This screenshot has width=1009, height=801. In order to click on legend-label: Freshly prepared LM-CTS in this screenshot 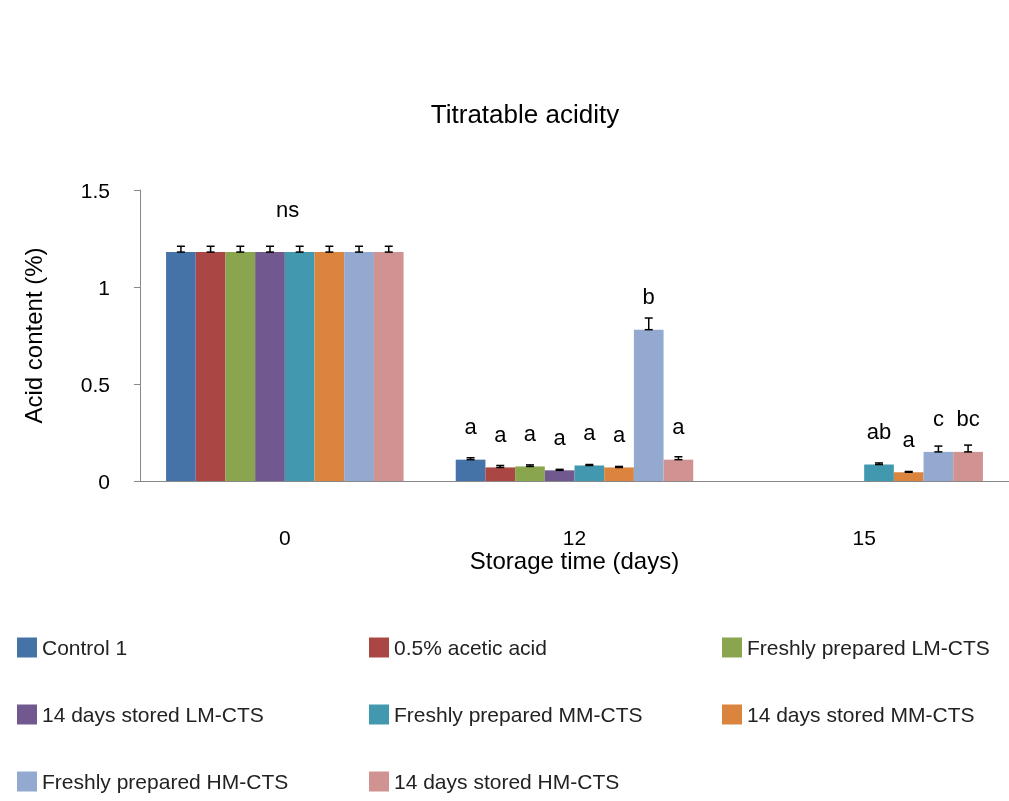, I will do `click(868, 647)`.